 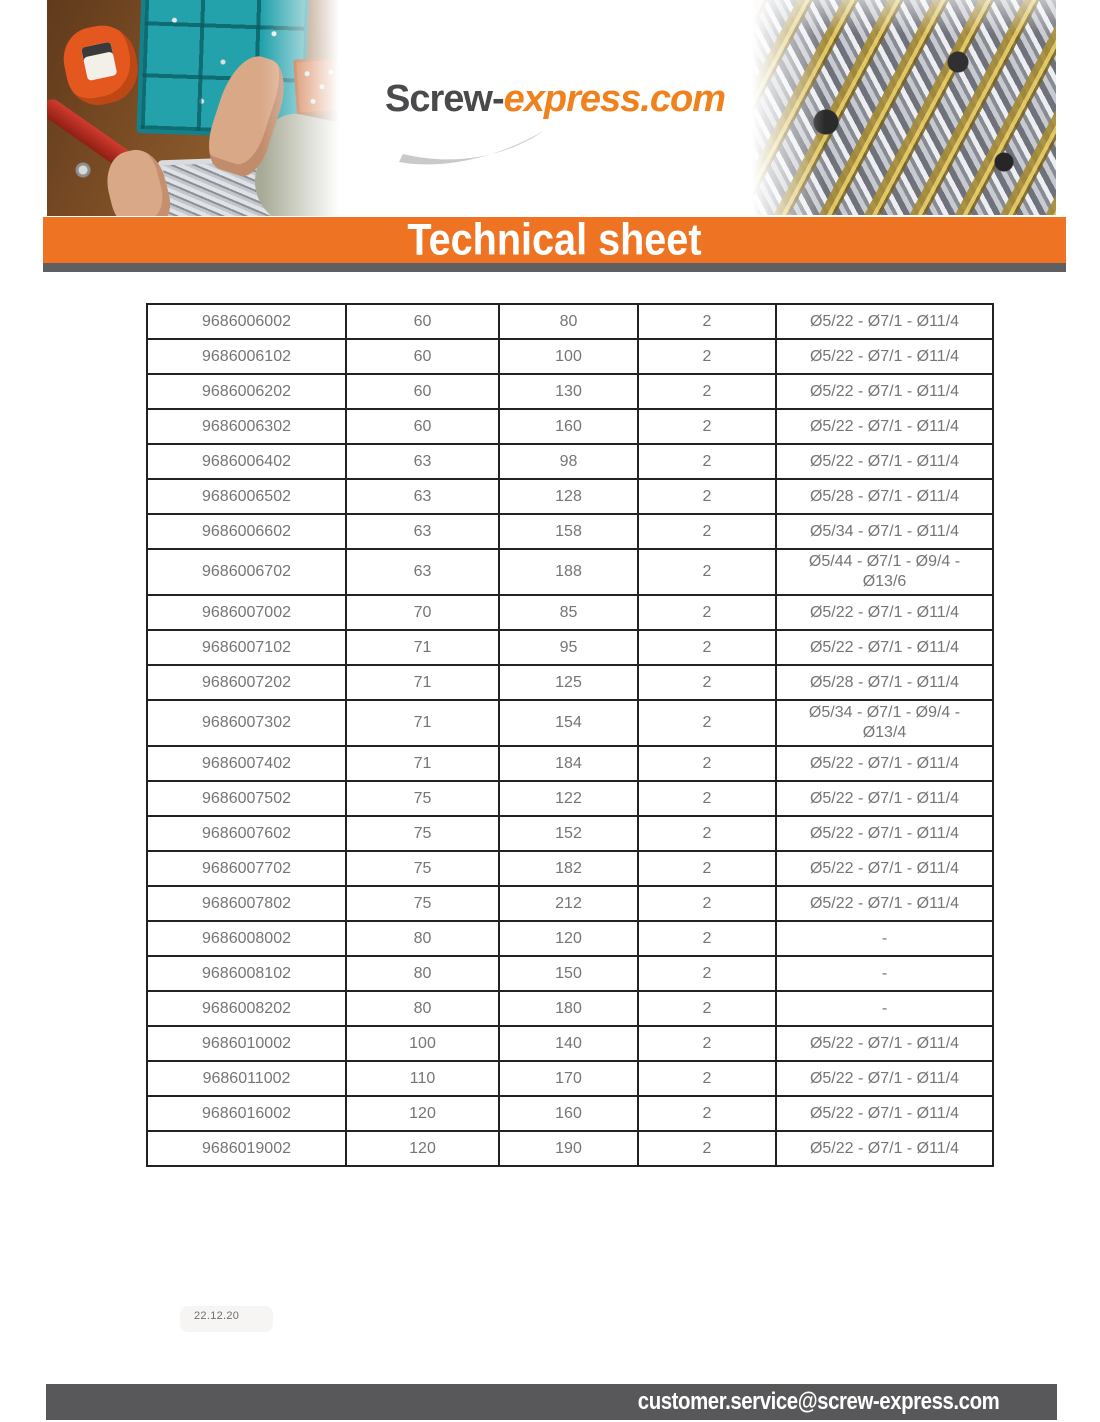 I want to click on cell-article-number: 9686007002, so click(x=246, y=612).